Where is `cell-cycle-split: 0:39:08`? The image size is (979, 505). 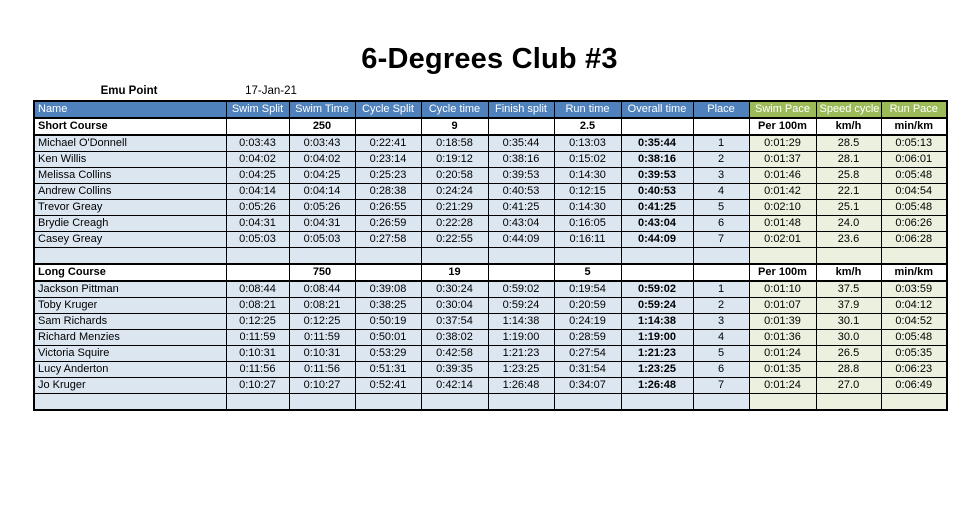 cell-cycle-split: 0:39:08 is located at coordinates (388, 289).